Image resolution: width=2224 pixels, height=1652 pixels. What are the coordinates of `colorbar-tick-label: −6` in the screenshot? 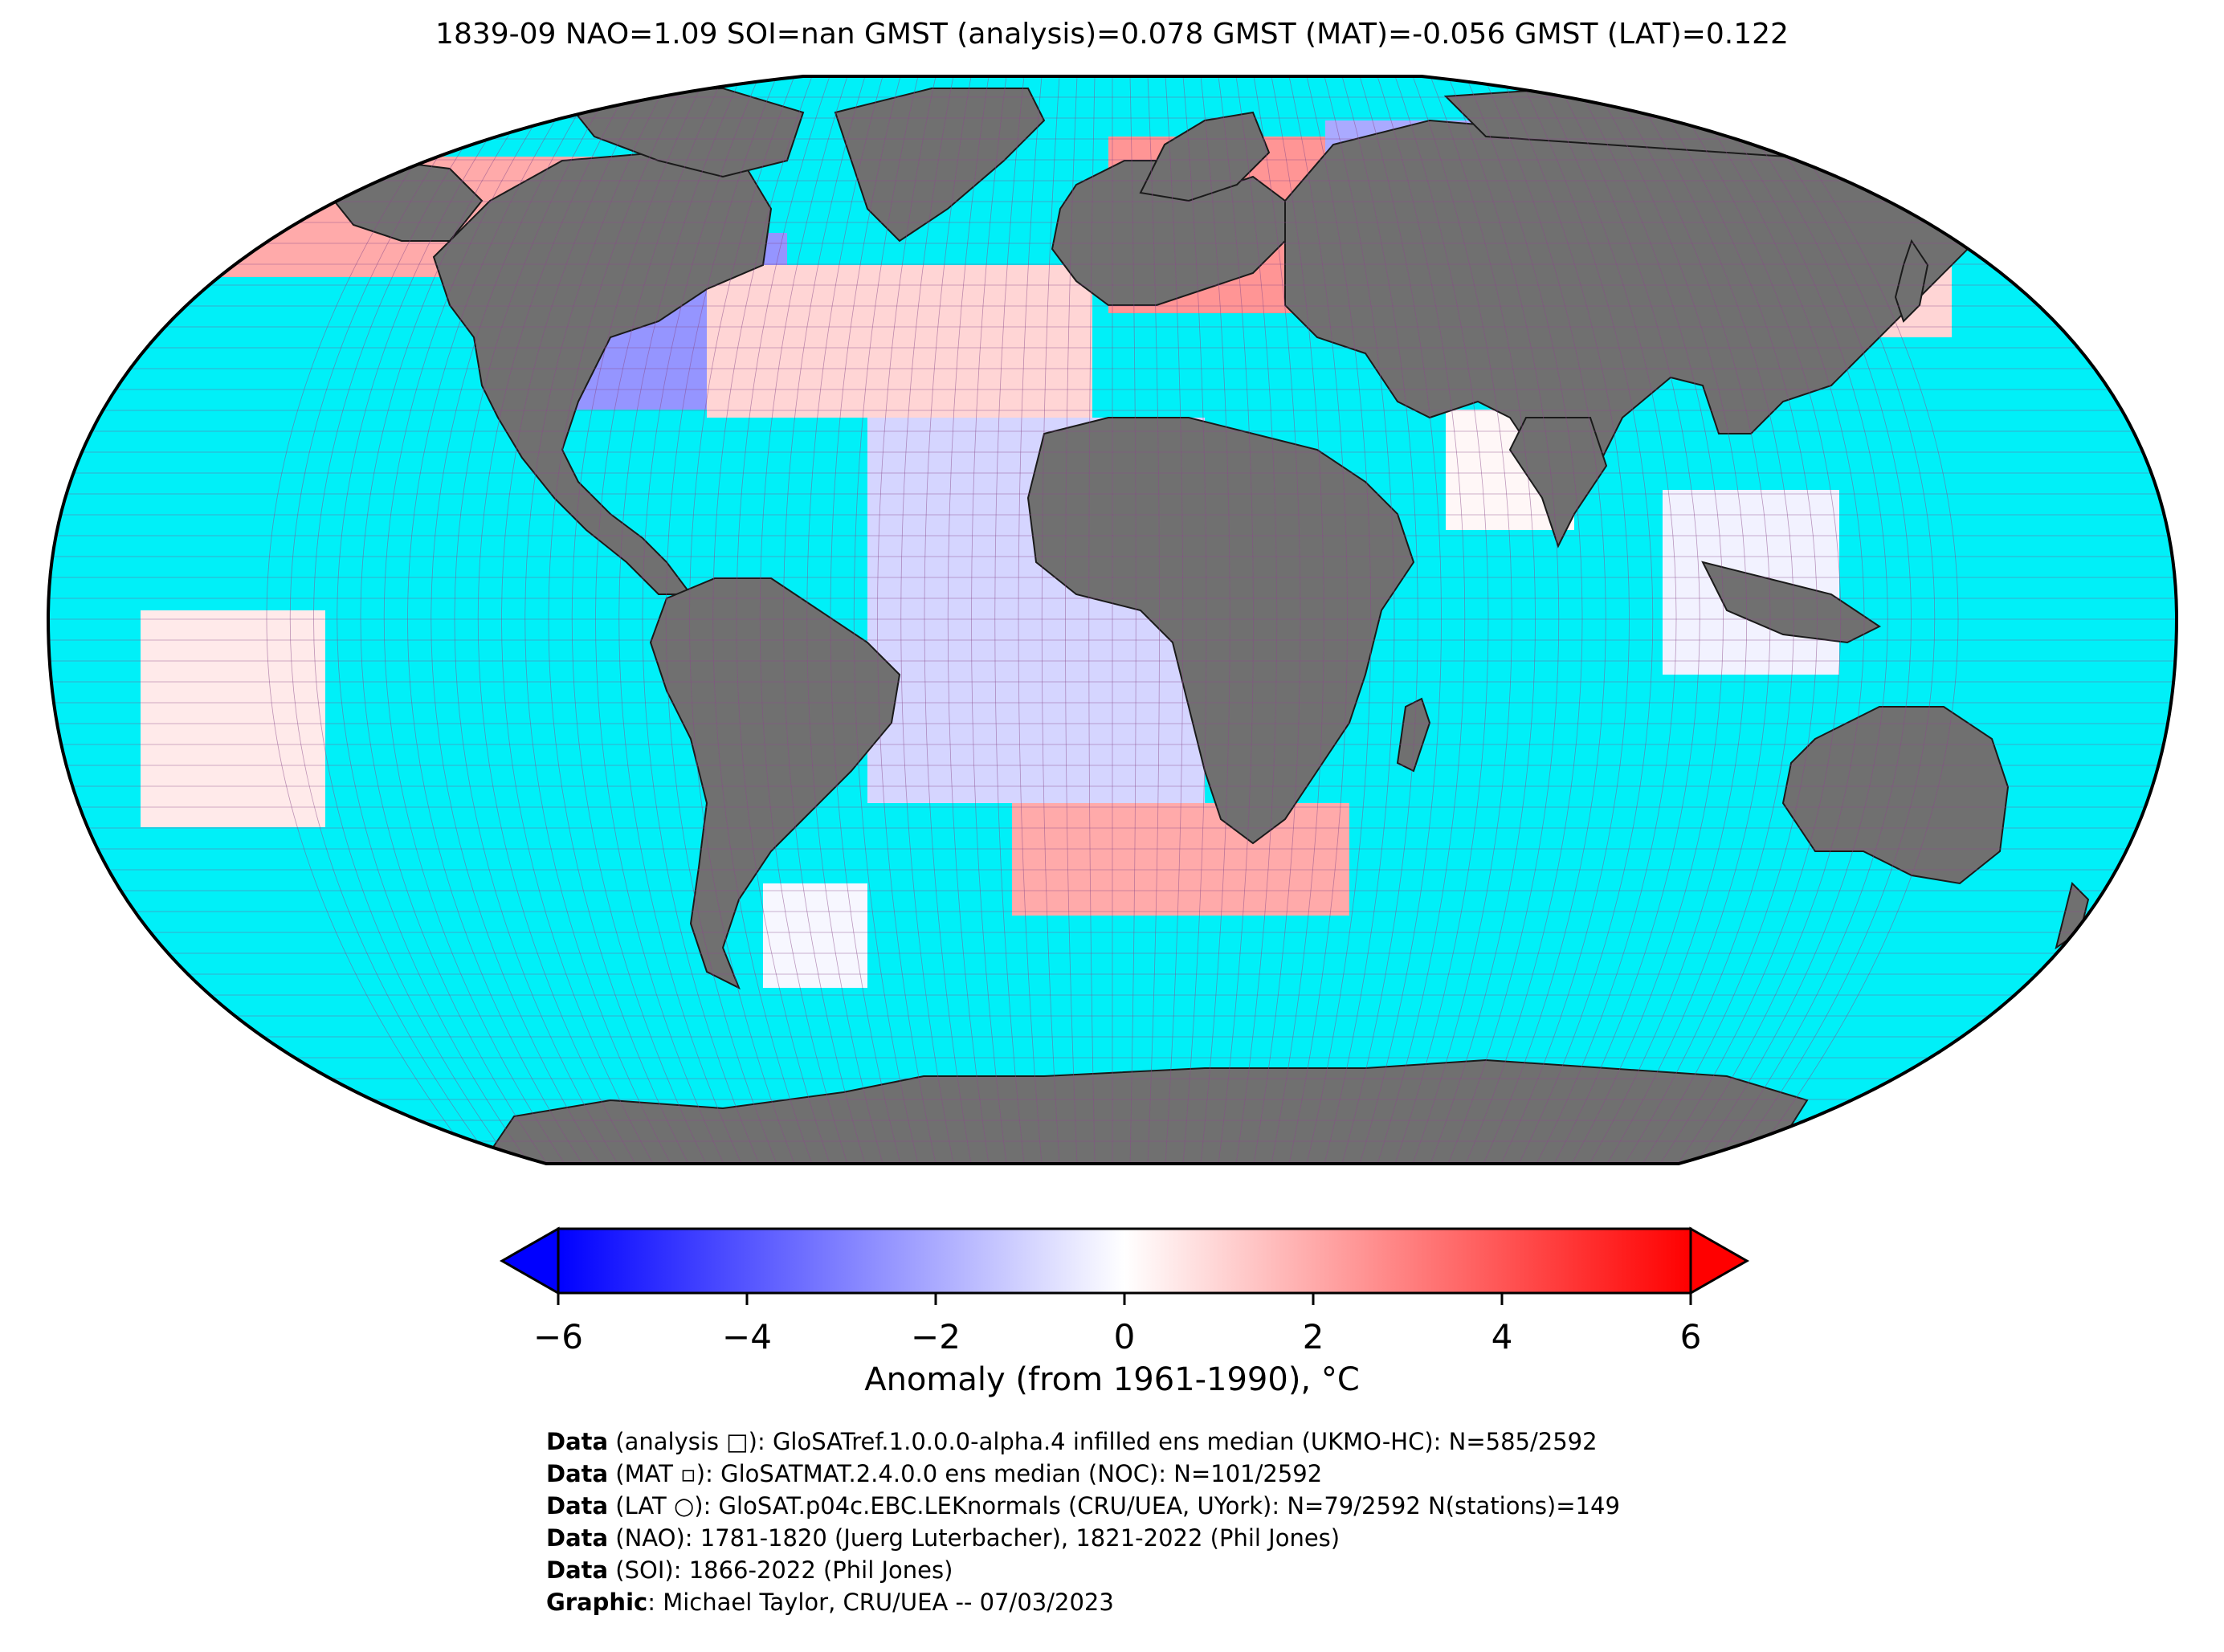 It's located at (558, 1336).